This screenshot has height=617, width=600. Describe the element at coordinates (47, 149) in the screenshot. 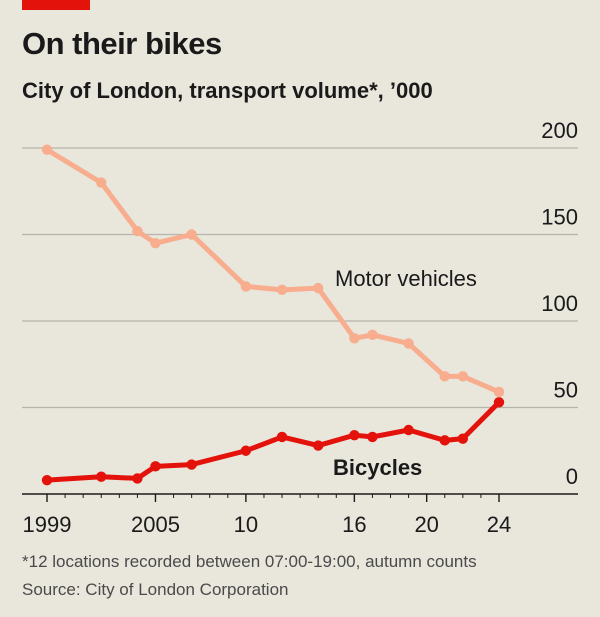

I see `data-point-motor-1999` at that location.